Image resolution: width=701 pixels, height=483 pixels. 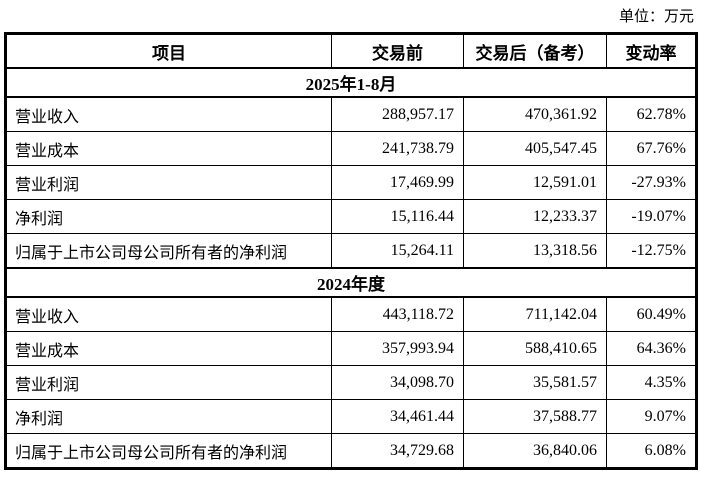 I want to click on table-row: 净利润 15,116.44 12,233.37 -19.07%, so click(x=351, y=216).